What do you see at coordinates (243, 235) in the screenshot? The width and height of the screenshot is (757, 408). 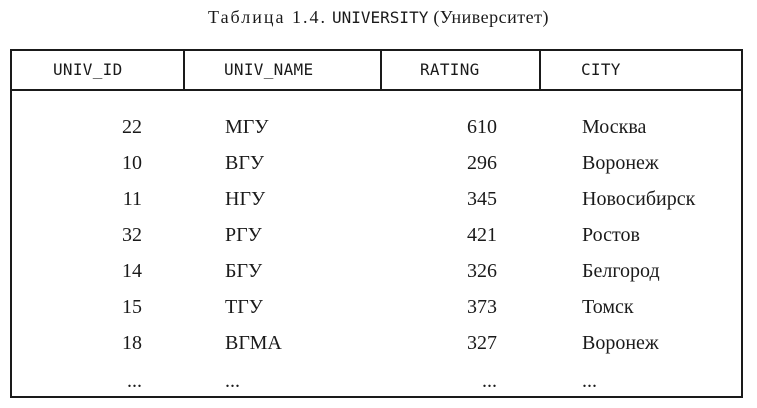 I see `cell-univ-name: РГУ` at bounding box center [243, 235].